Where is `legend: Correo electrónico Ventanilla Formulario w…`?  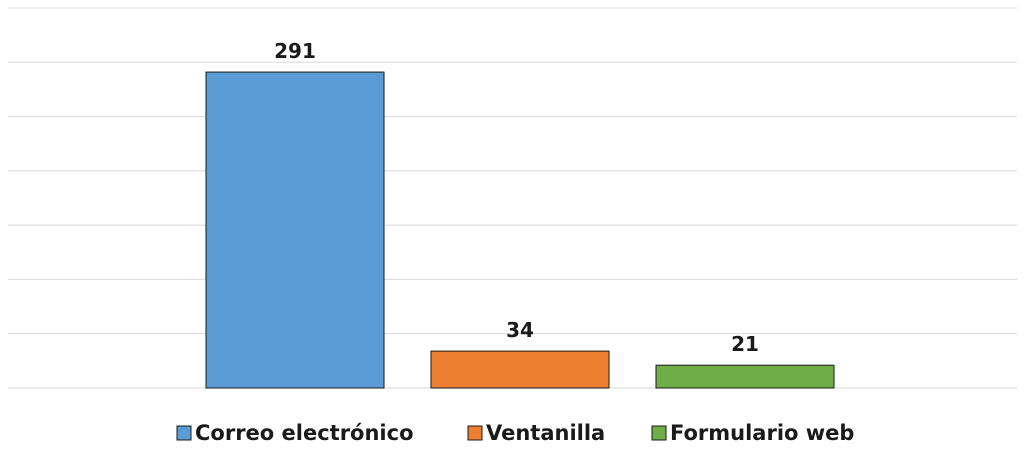 legend: Correo electrónico Ventanilla Formulario w… is located at coordinates (515, 433).